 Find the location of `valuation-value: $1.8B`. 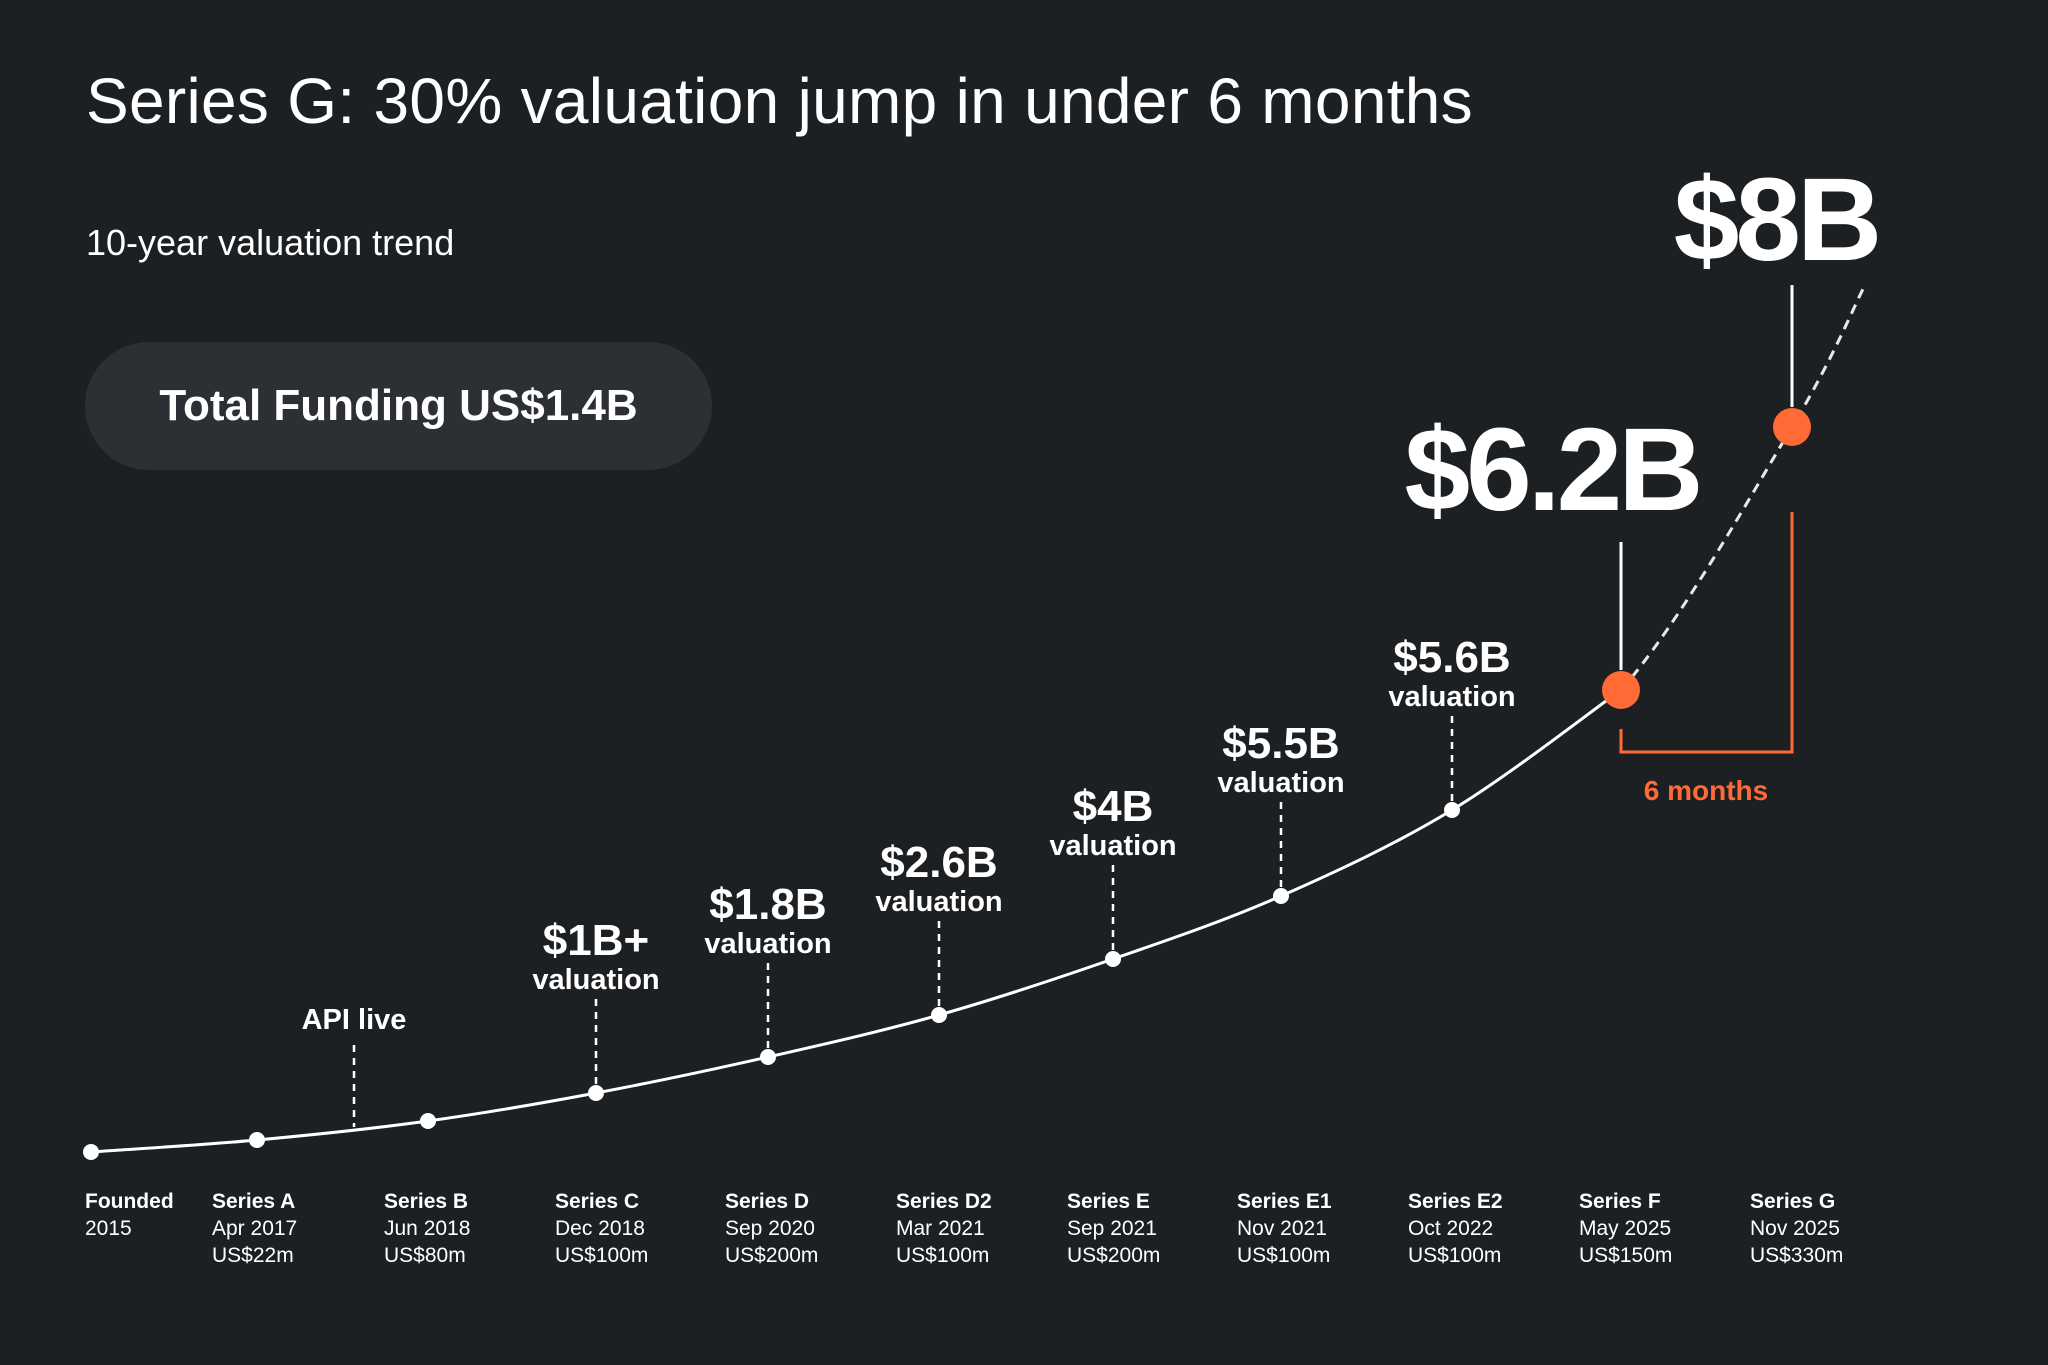

valuation-value: $1.8B is located at coordinates (767, 904).